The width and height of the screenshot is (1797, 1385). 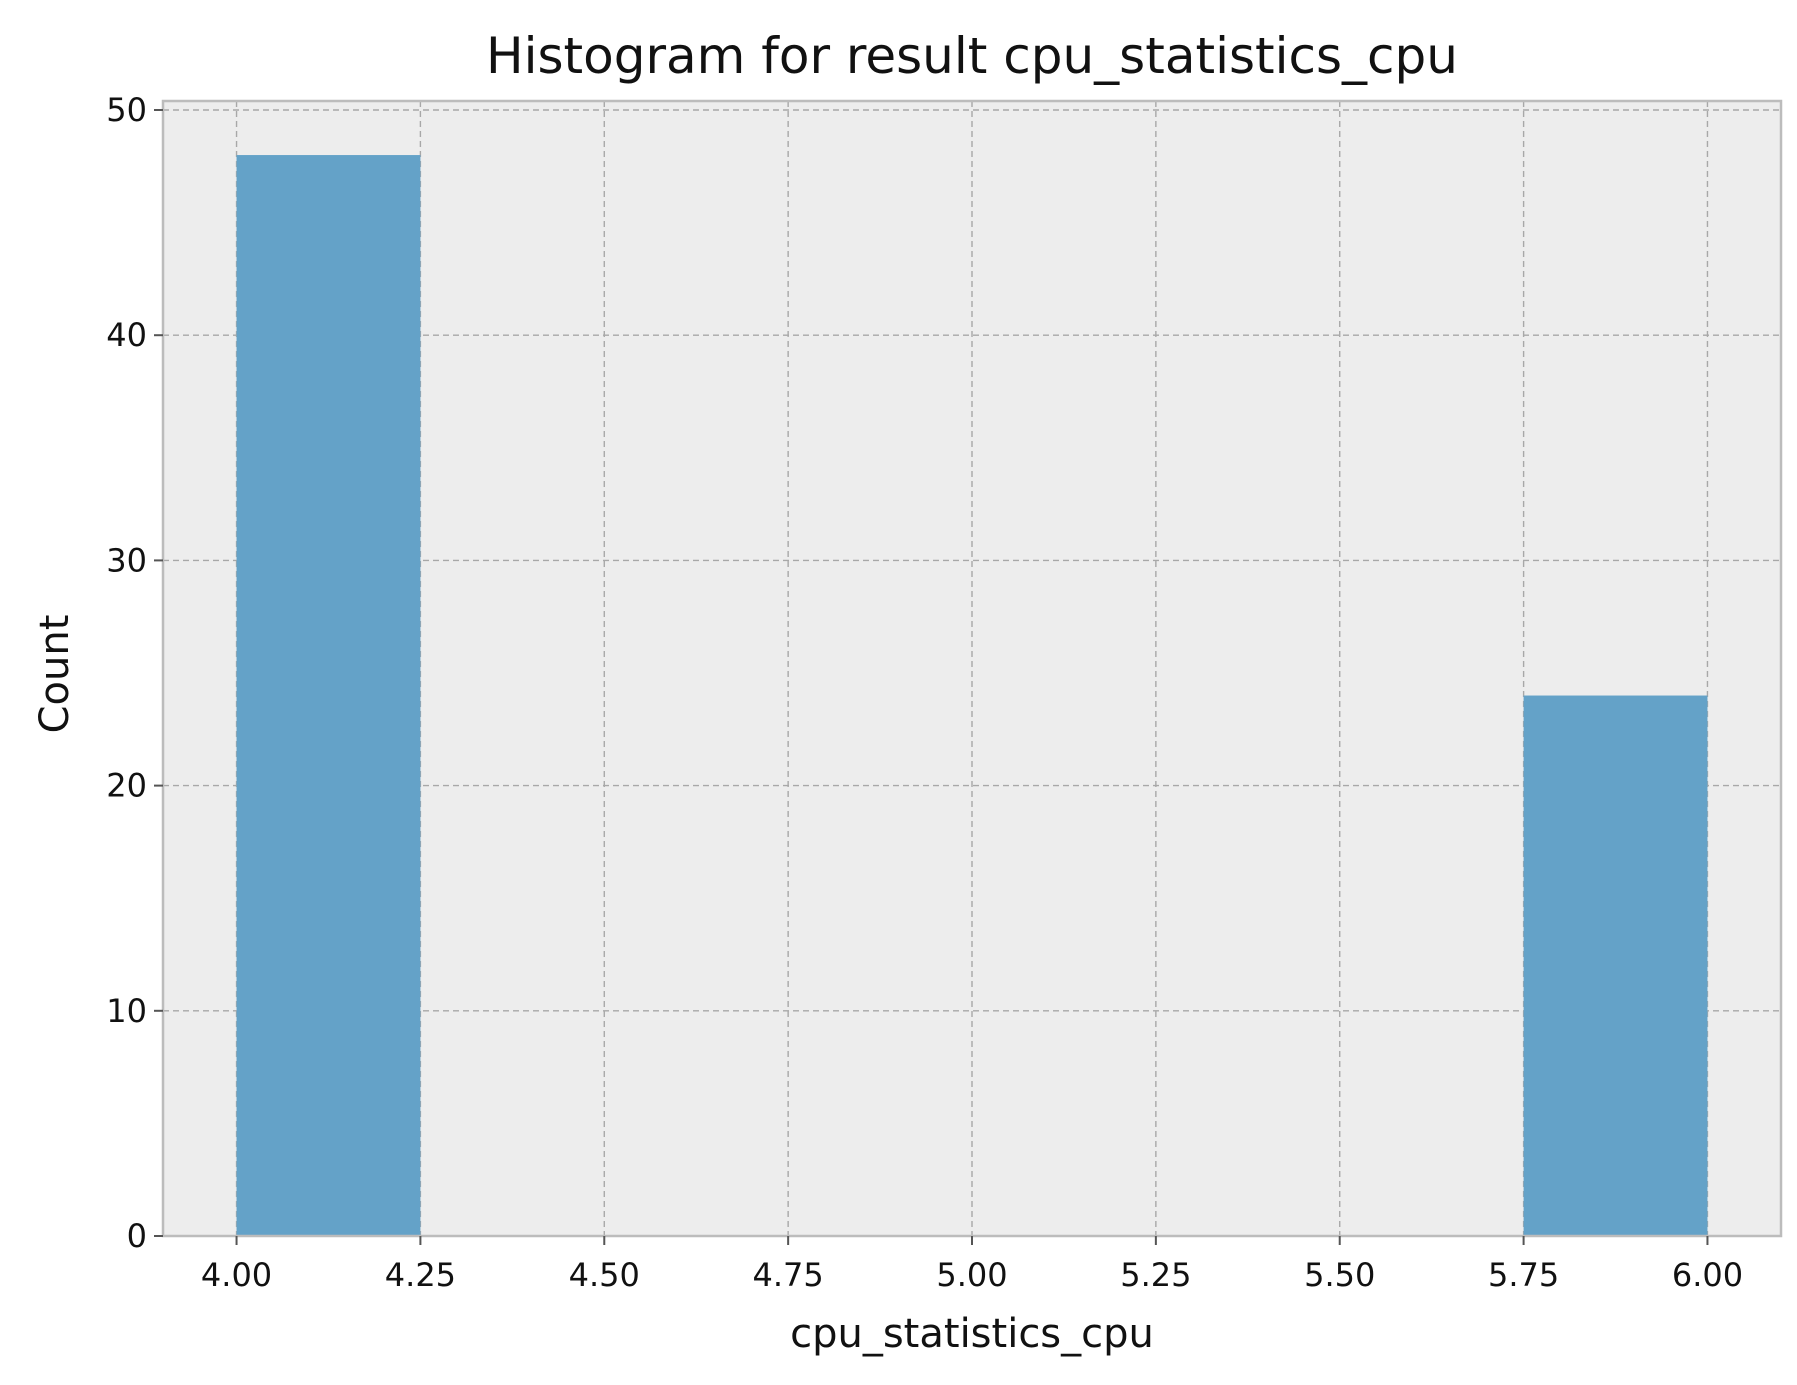 I want to click on y-tick-label: 30, so click(x=126, y=560).